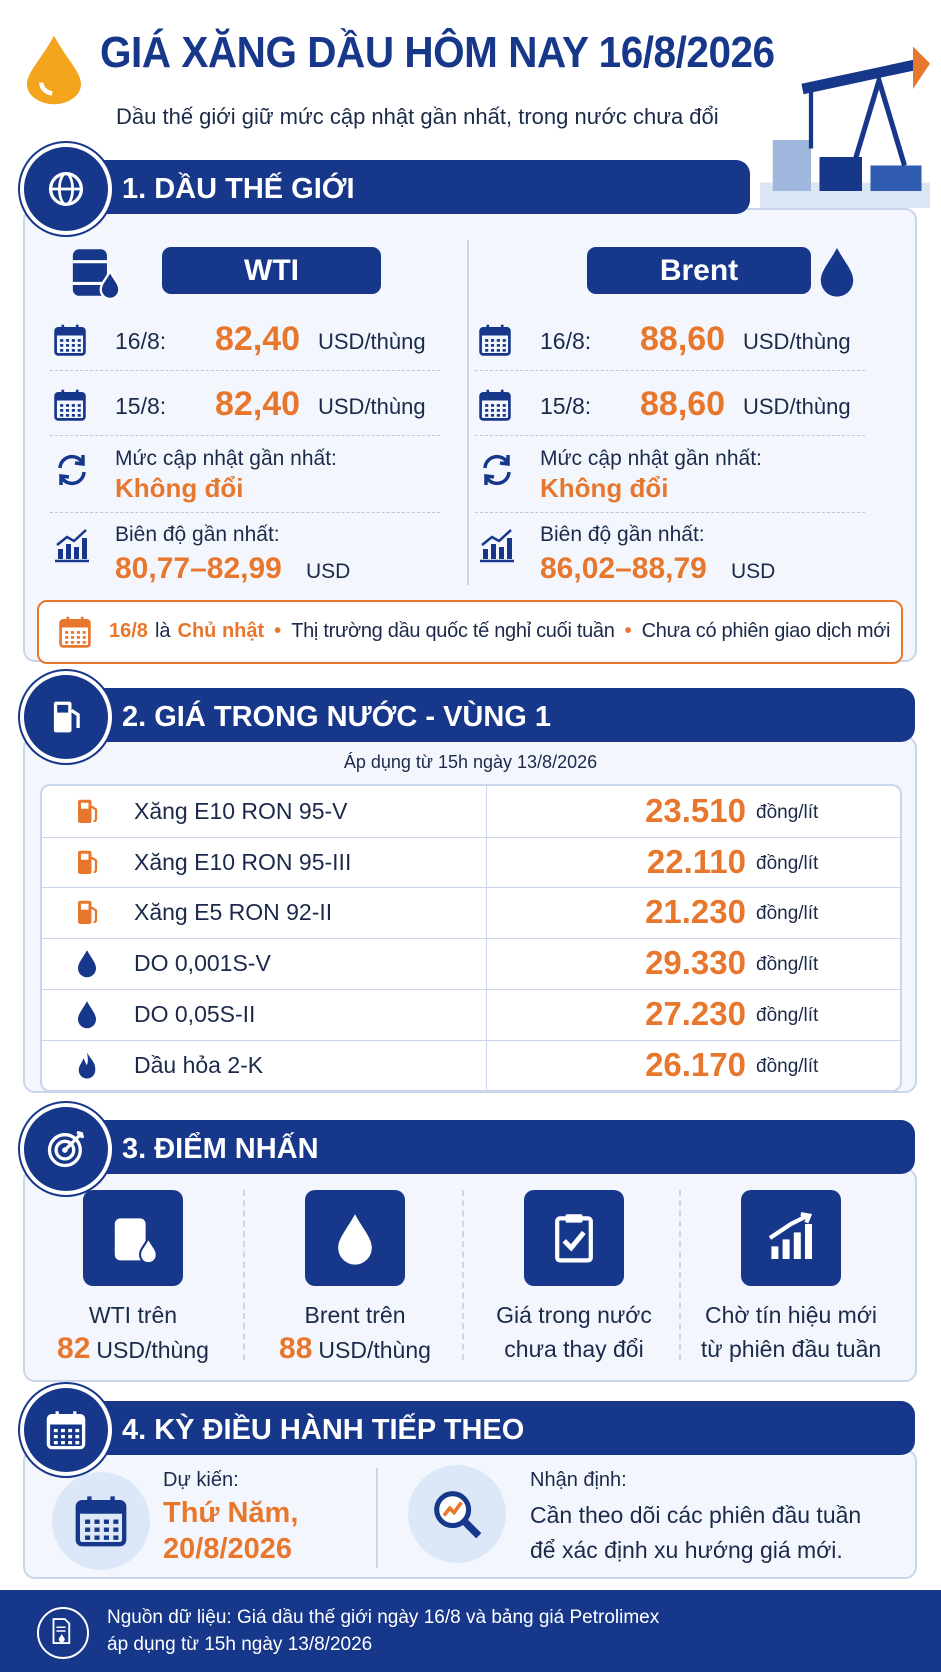  What do you see at coordinates (695, 963) in the screenshot?
I see `price: 29.330` at bounding box center [695, 963].